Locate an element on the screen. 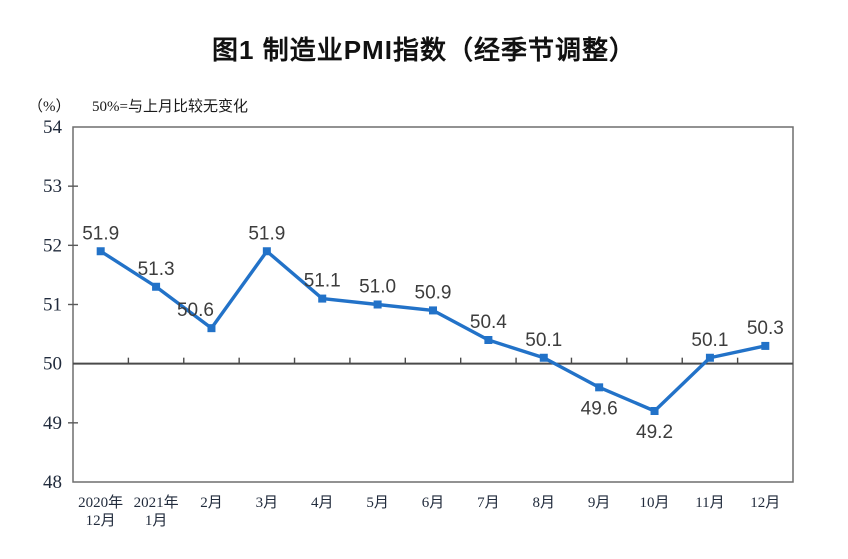 The width and height of the screenshot is (848, 559). data-point-label: 50.6 is located at coordinates (195, 310).